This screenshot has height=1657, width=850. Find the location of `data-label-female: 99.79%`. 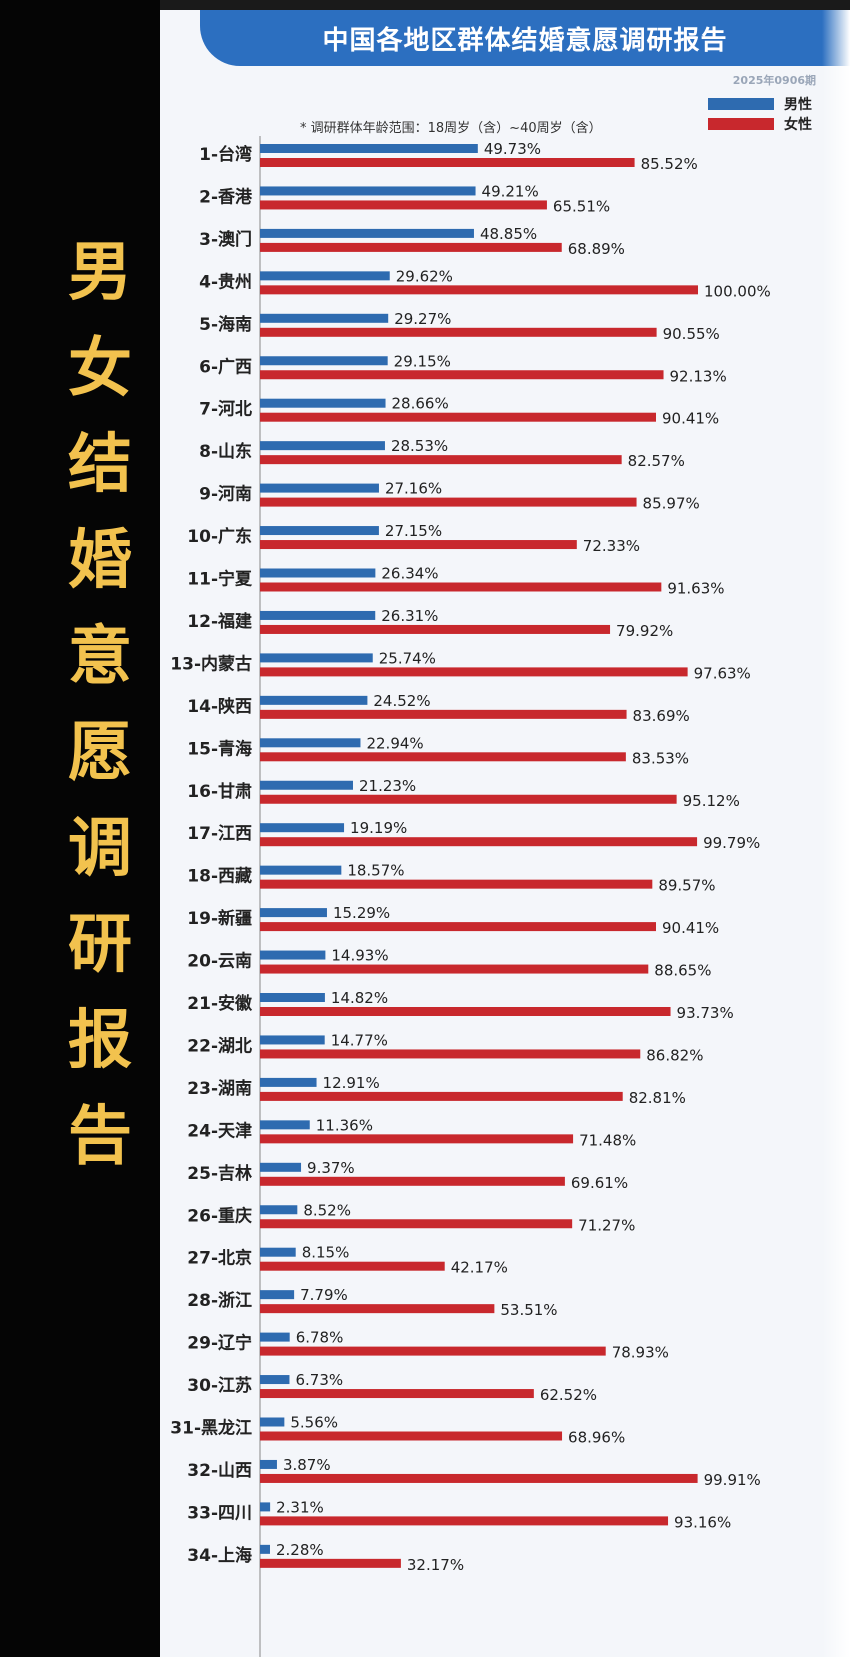

data-label-female: 99.79% is located at coordinates (731, 843).